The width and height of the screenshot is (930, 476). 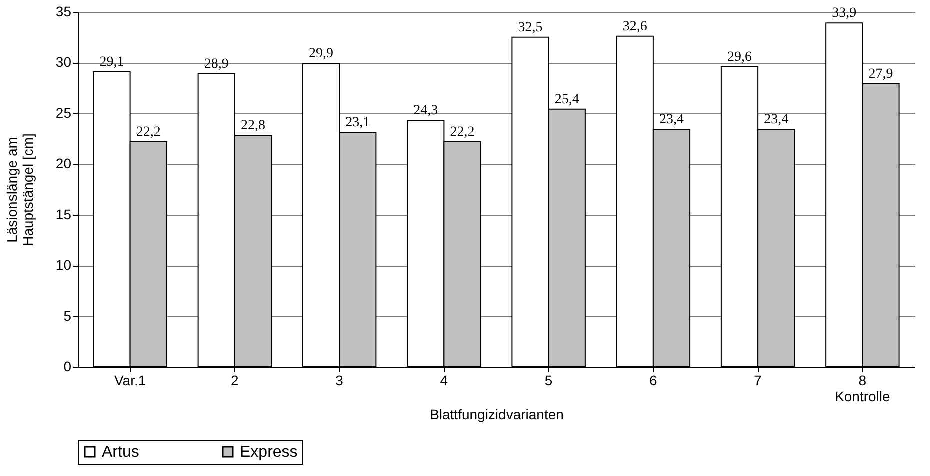 What do you see at coordinates (20, 190) in the screenshot?
I see `y-axis-title: Läsionslänge am Hauptstängel [cm]` at bounding box center [20, 190].